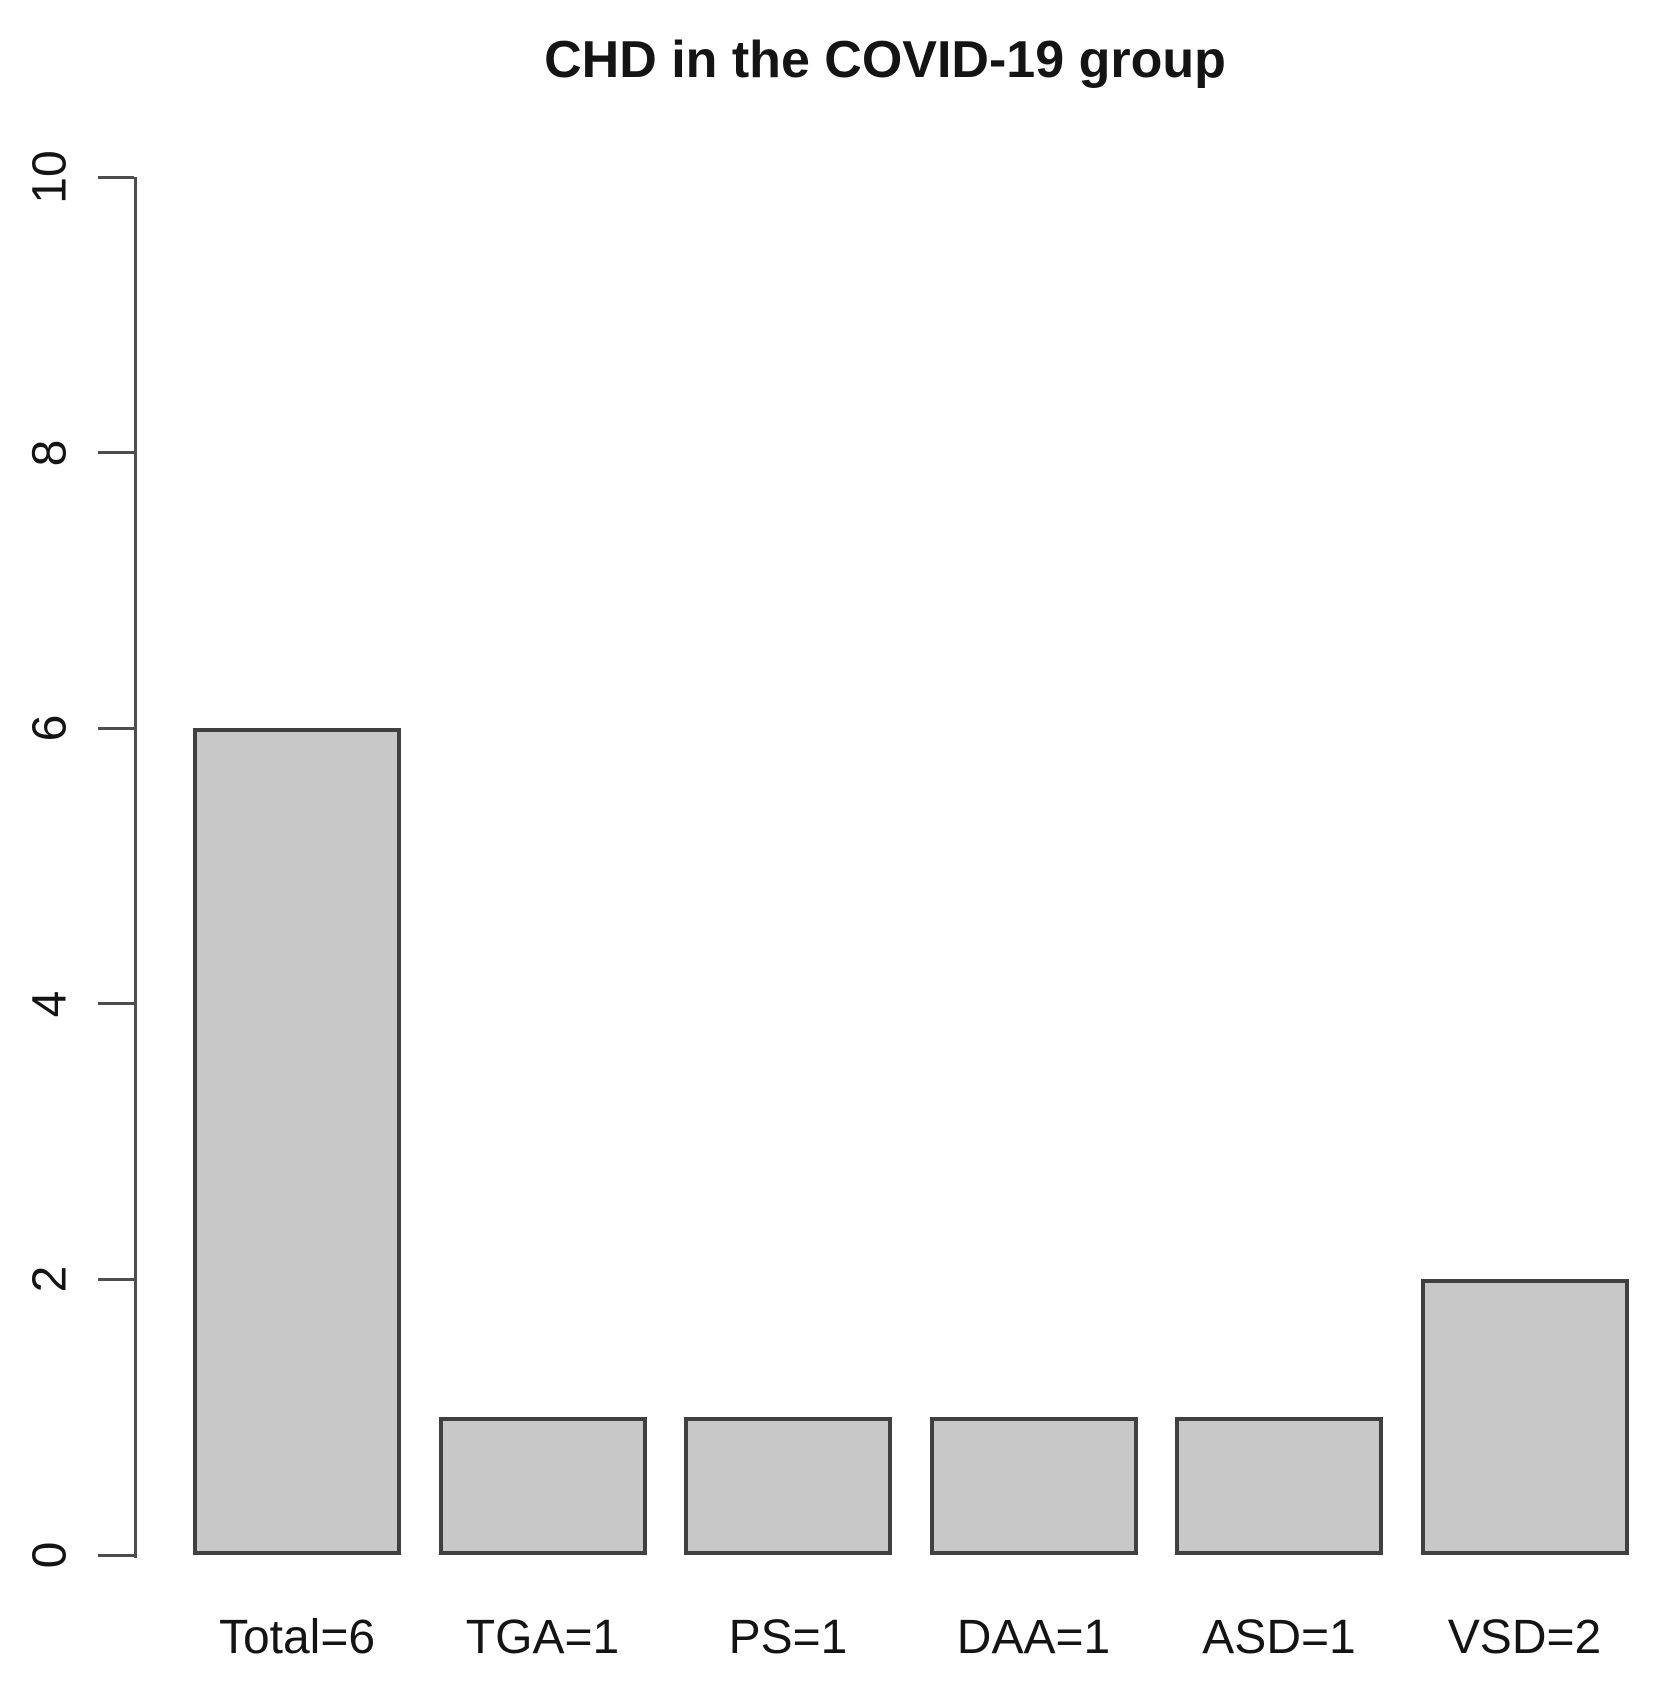 The height and width of the screenshot is (1687, 1673). I want to click on x-tick-label: DAA=1, so click(1033, 1637).